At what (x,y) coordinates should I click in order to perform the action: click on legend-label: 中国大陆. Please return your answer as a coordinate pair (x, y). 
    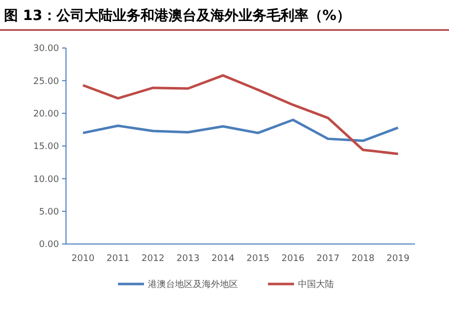
    Looking at the image, I should click on (316, 284).